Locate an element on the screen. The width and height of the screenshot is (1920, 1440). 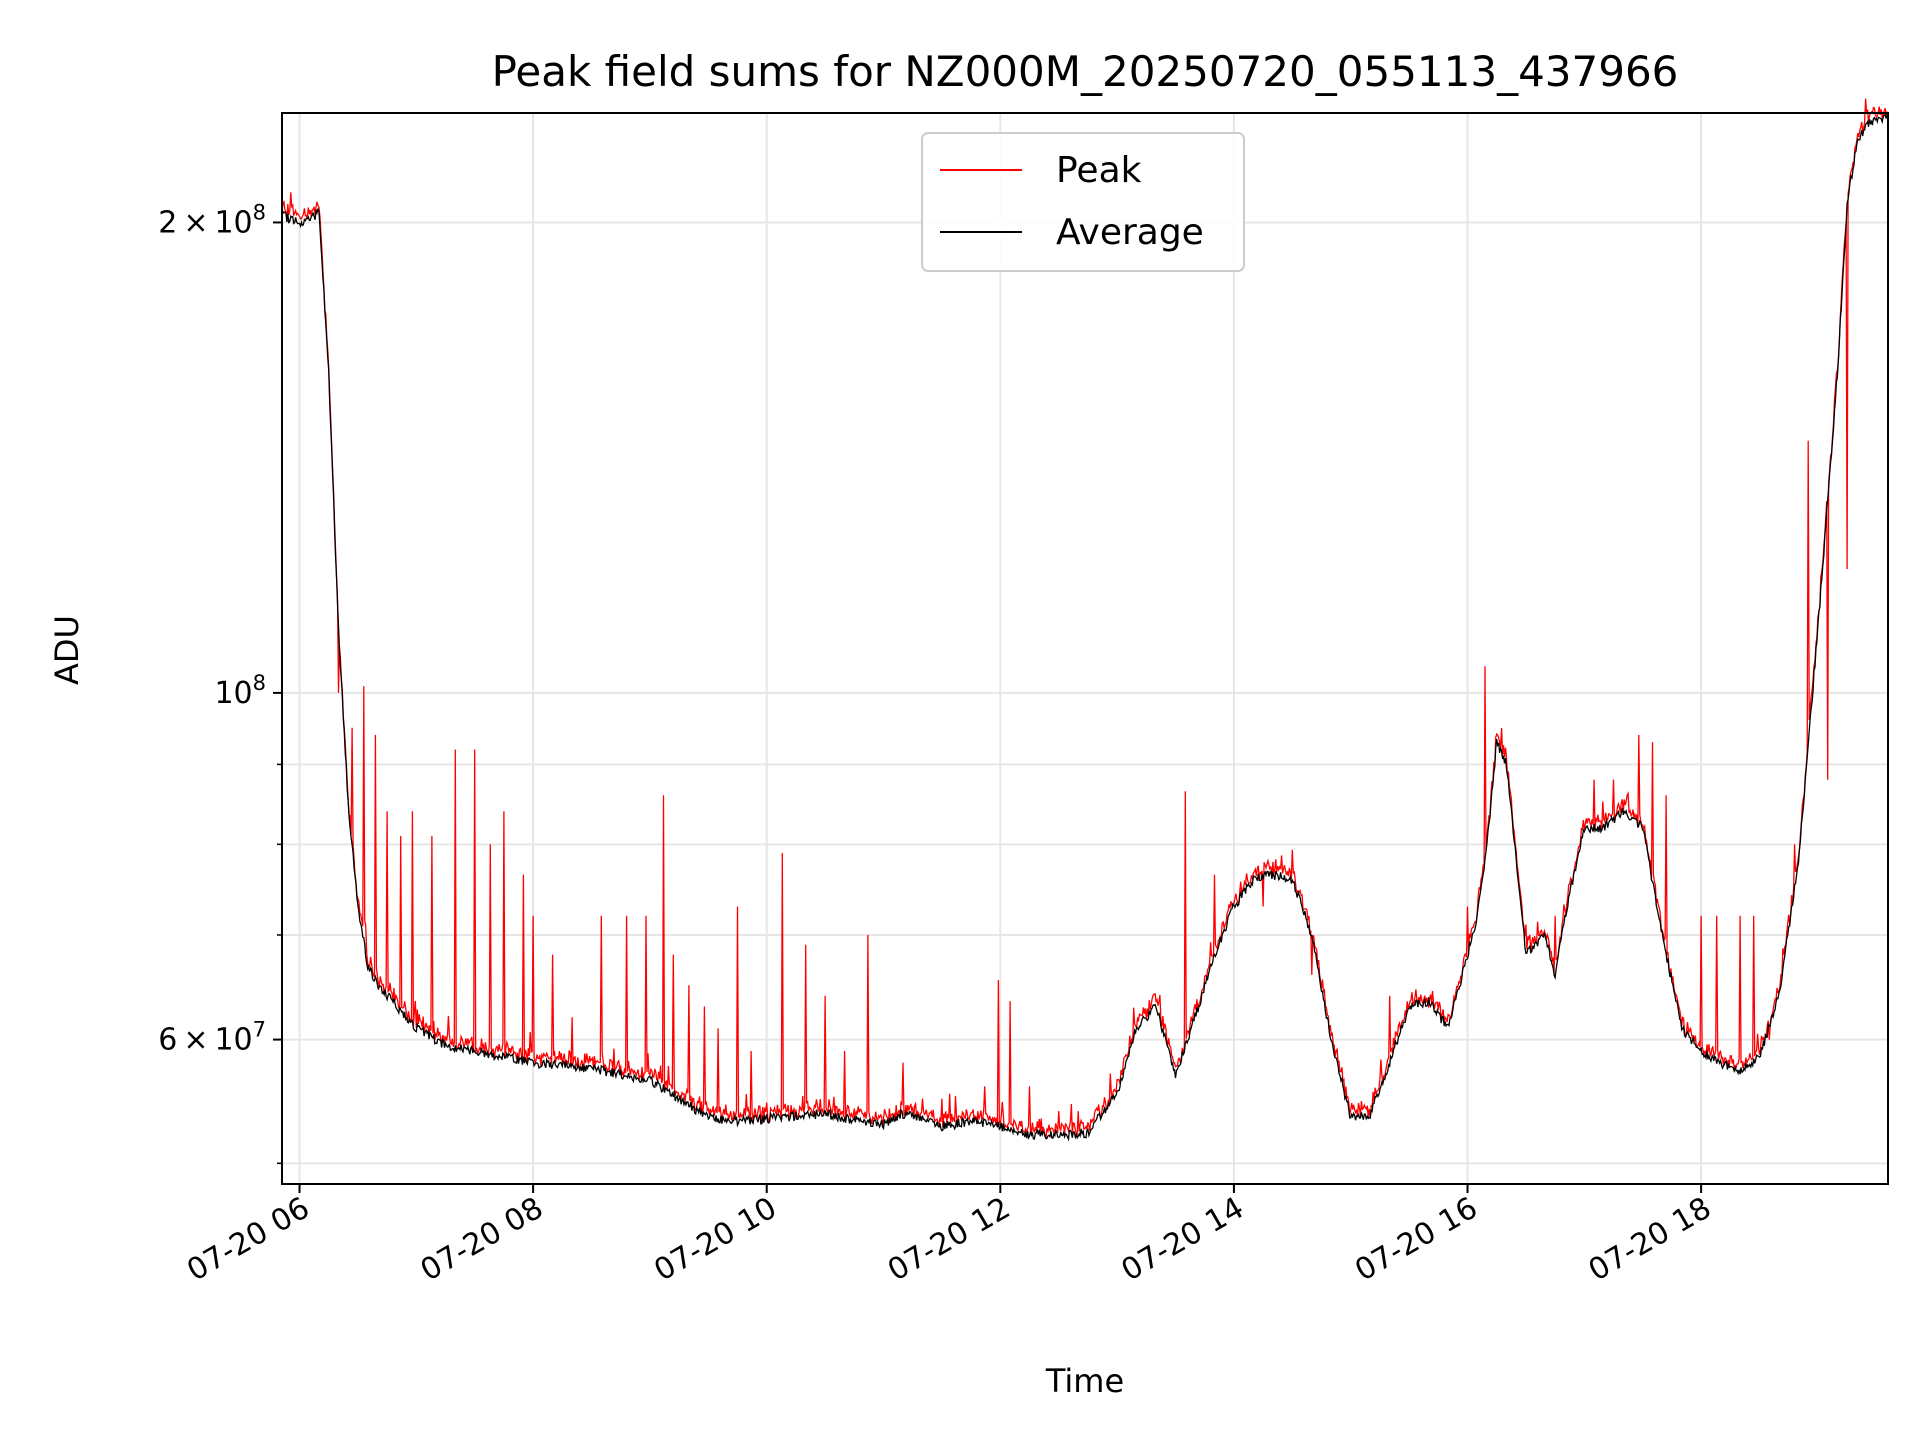
x-axis-label: Time is located at coordinates (1084, 1381).